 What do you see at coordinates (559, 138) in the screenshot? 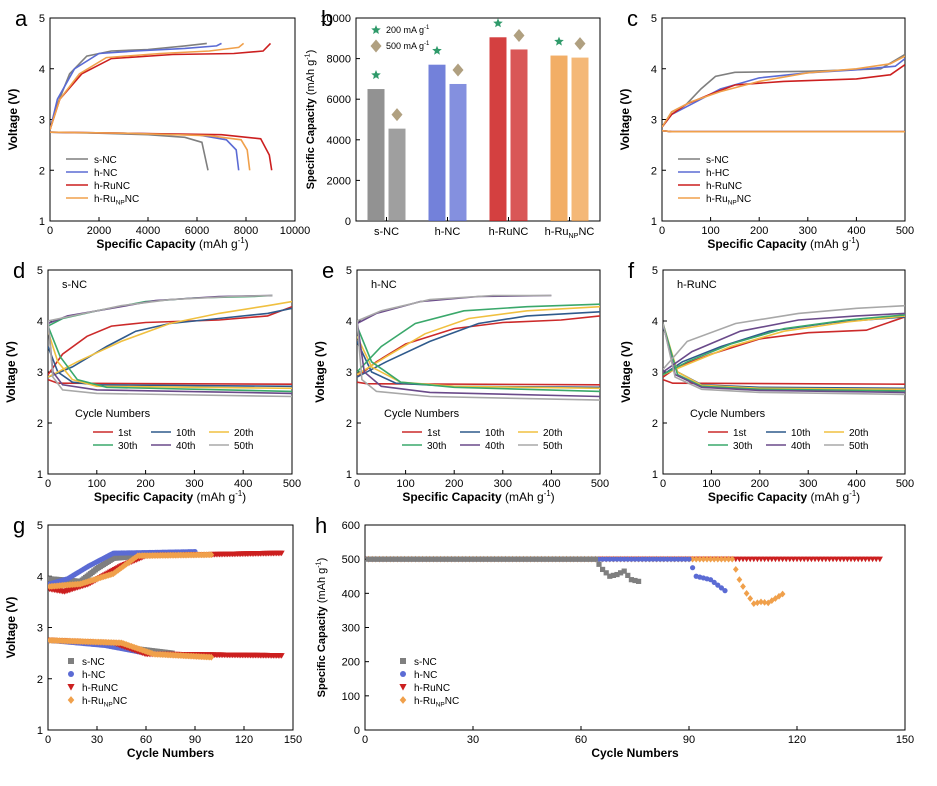
I see `bar` at bounding box center [559, 138].